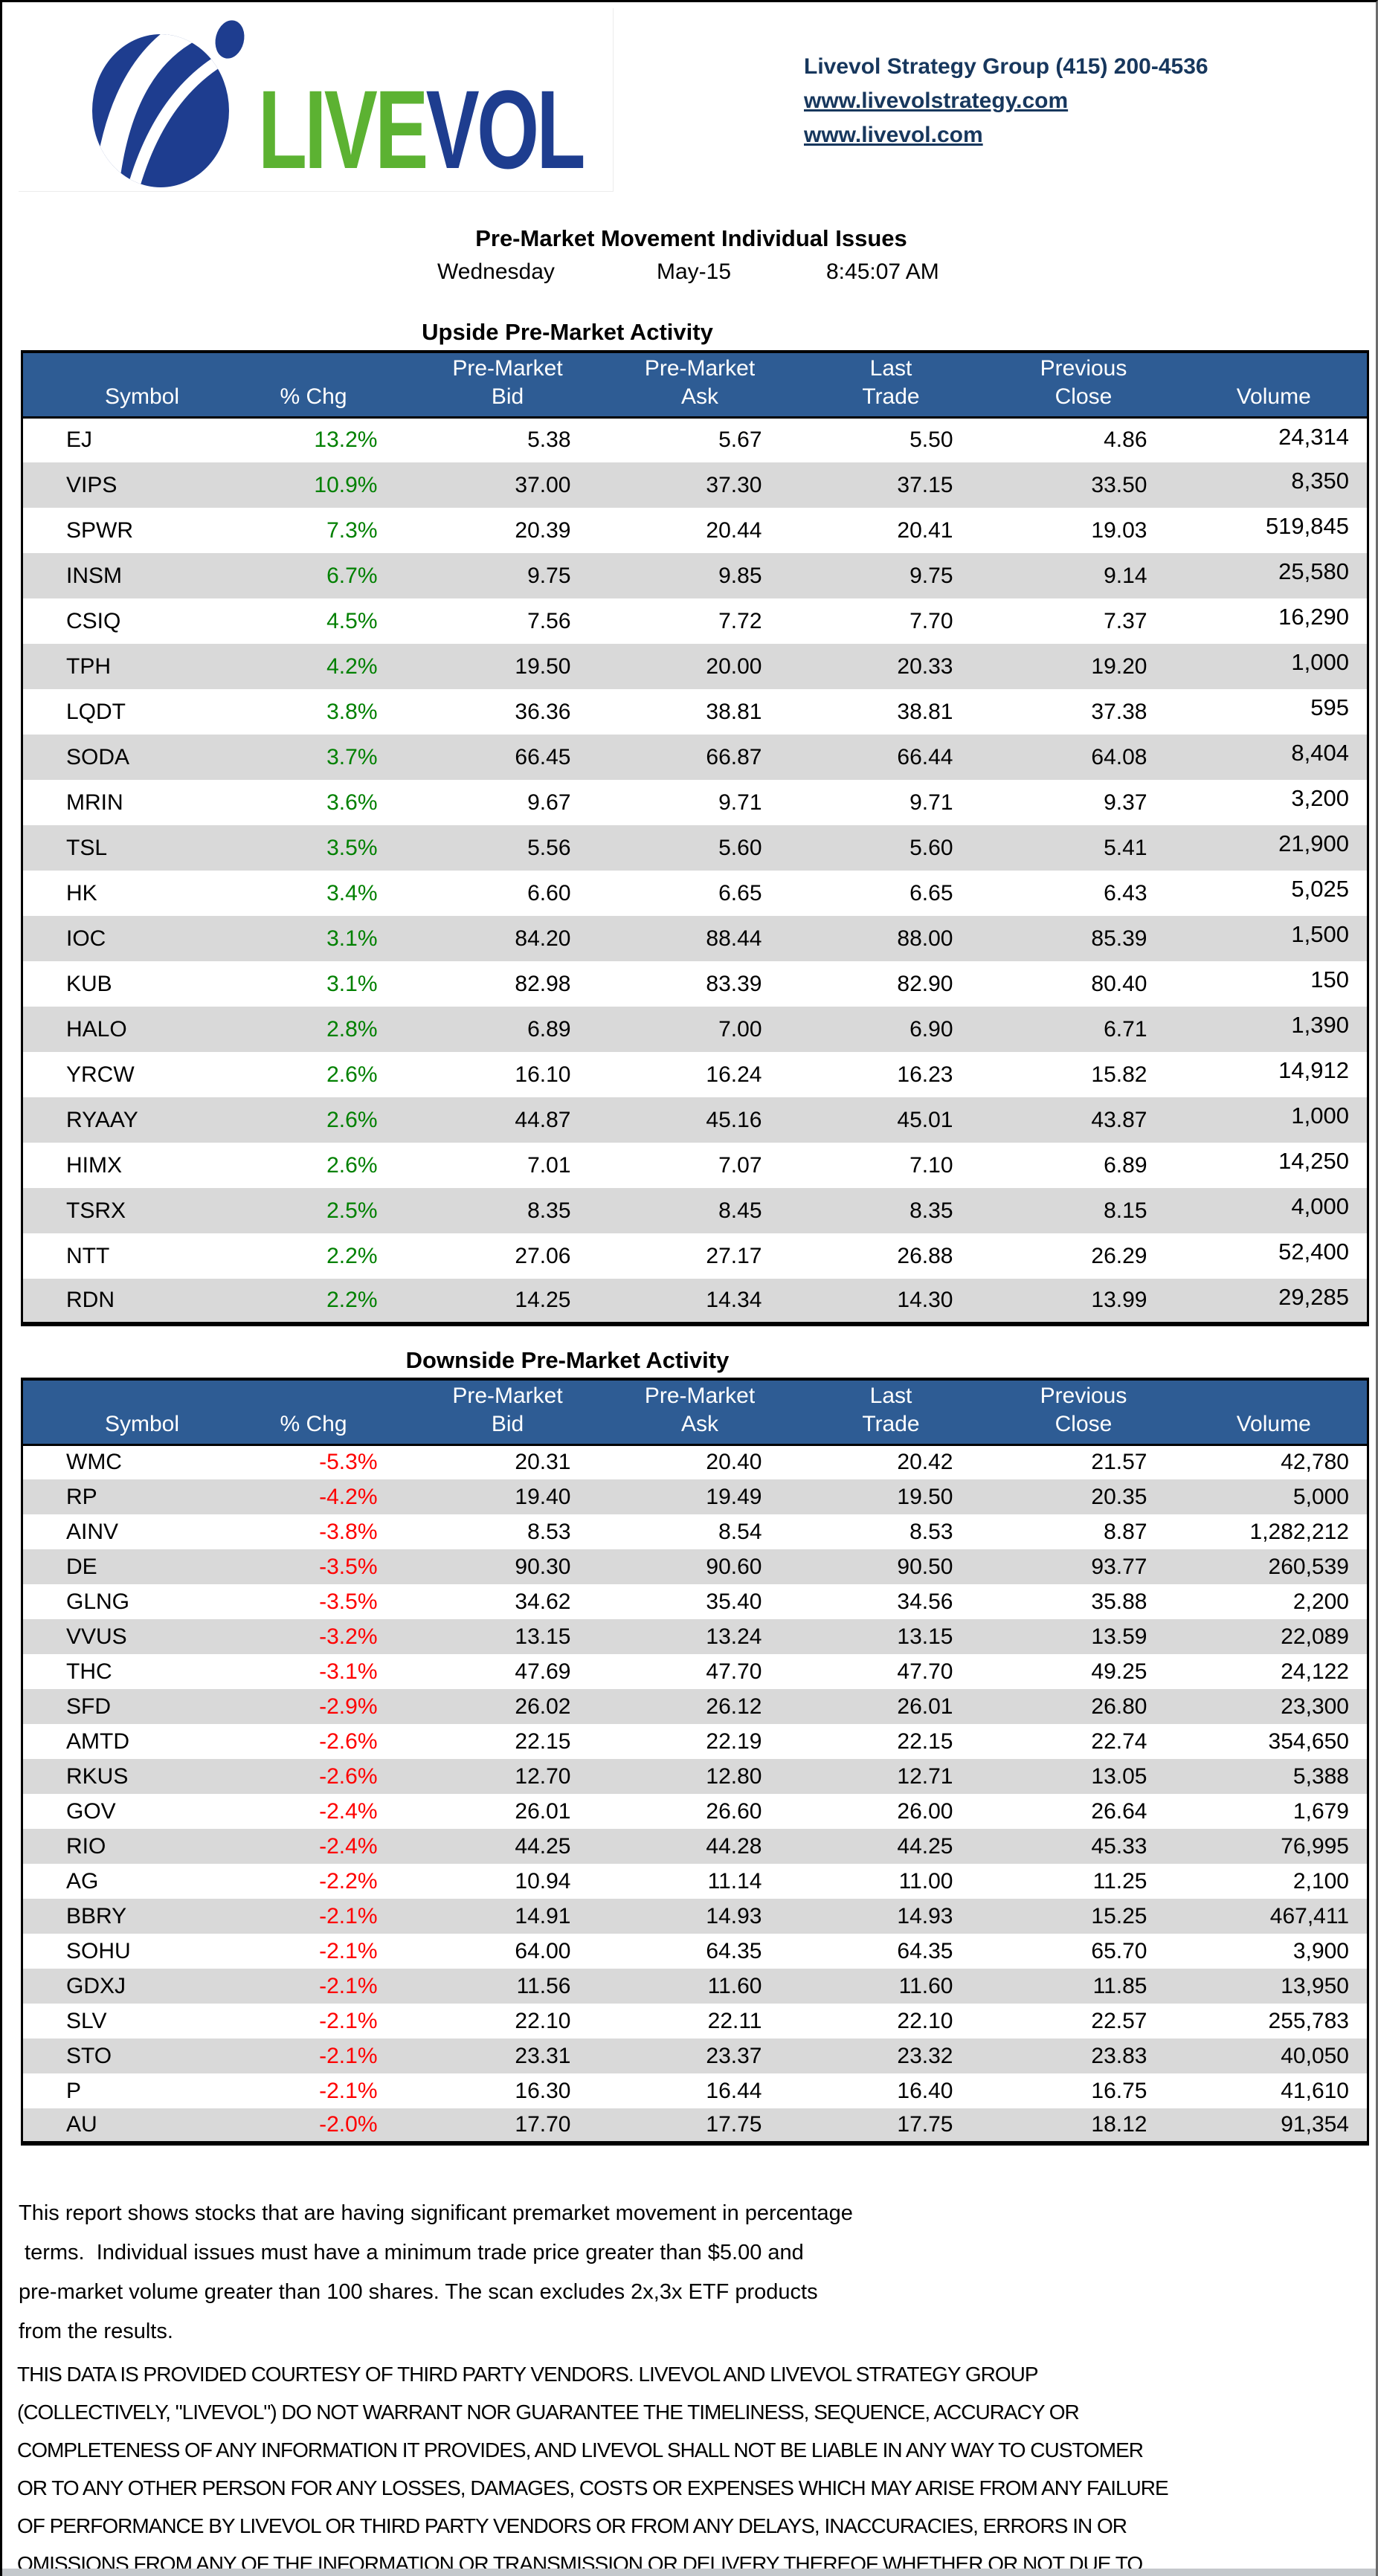  I want to click on premarket-ask-cell: 16.44, so click(734, 2090).